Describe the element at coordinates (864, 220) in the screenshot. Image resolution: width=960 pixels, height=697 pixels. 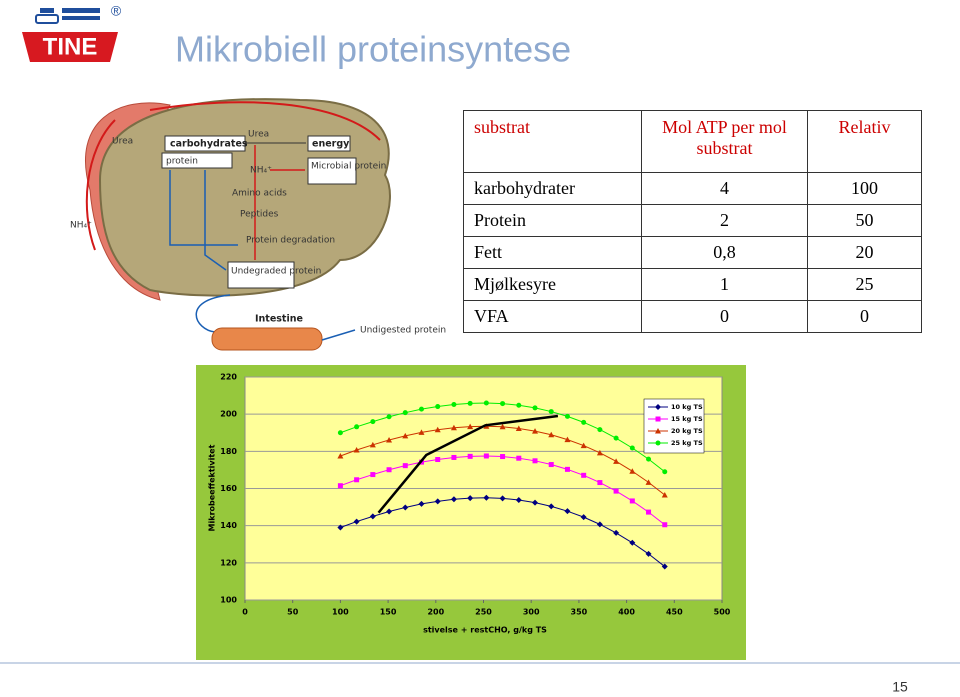
I see `table-cell: 50` at that location.